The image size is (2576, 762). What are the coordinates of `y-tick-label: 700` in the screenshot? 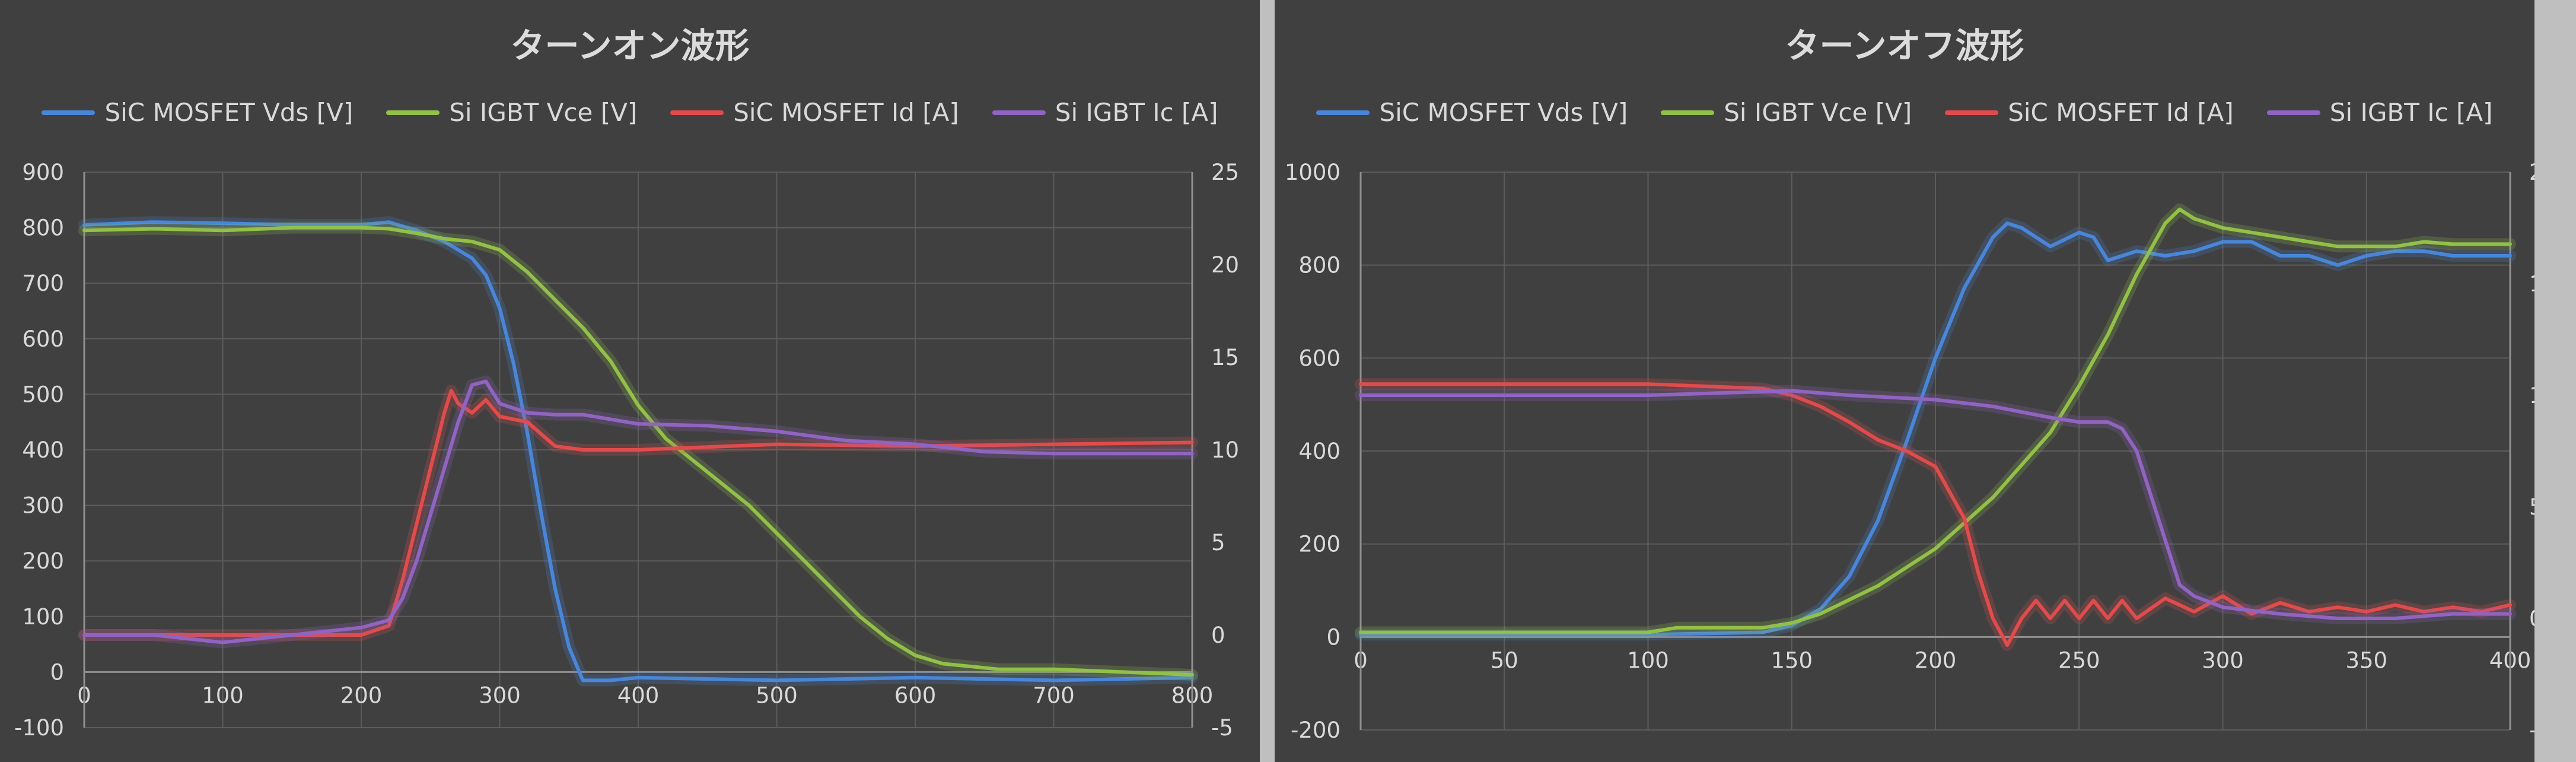 It's located at (43, 283).